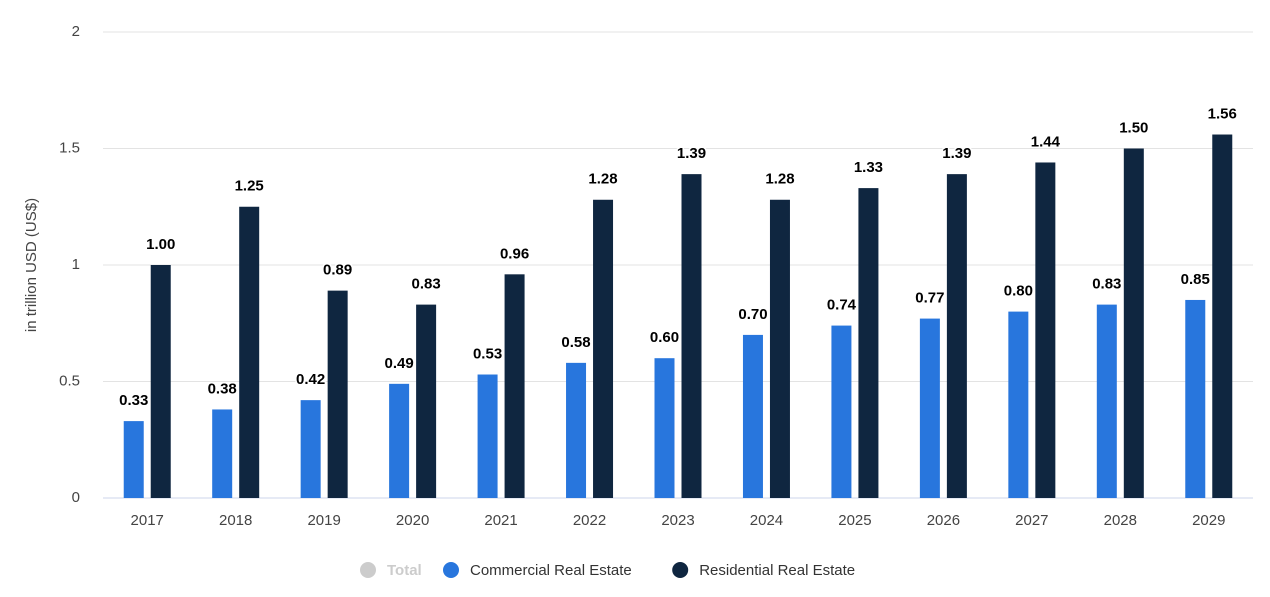 Image resolution: width=1270 pixels, height=597 pixels. What do you see at coordinates (310, 379) in the screenshot?
I see `data-label: 0.42` at bounding box center [310, 379].